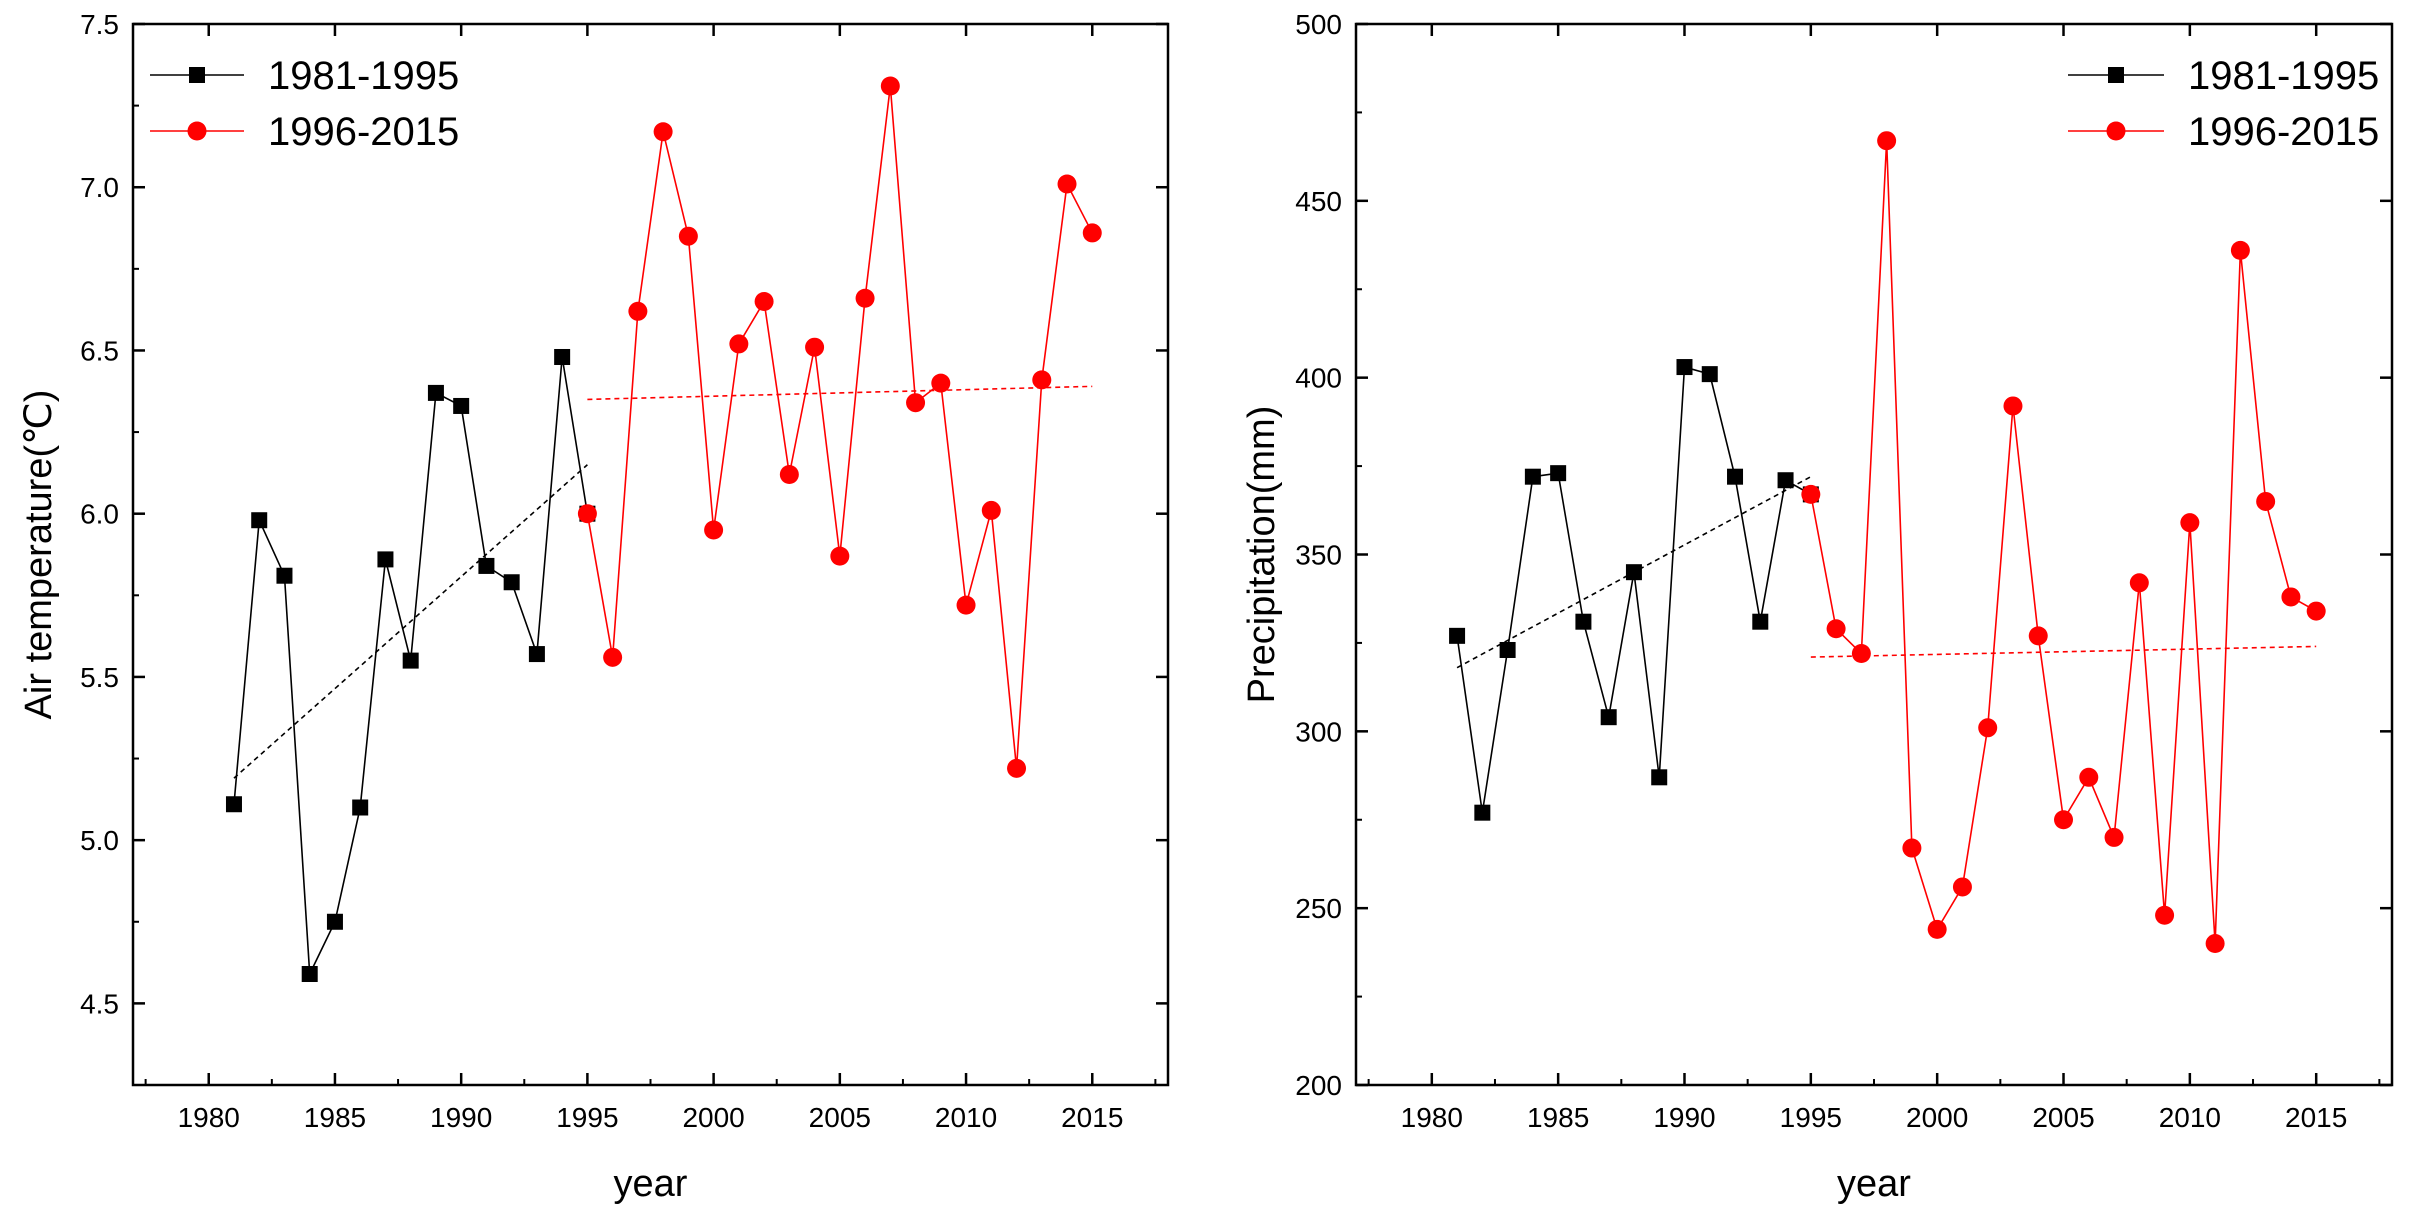 This screenshot has height=1211, width=2422. I want to click on y-tick-label: 5.0, so click(99, 840).